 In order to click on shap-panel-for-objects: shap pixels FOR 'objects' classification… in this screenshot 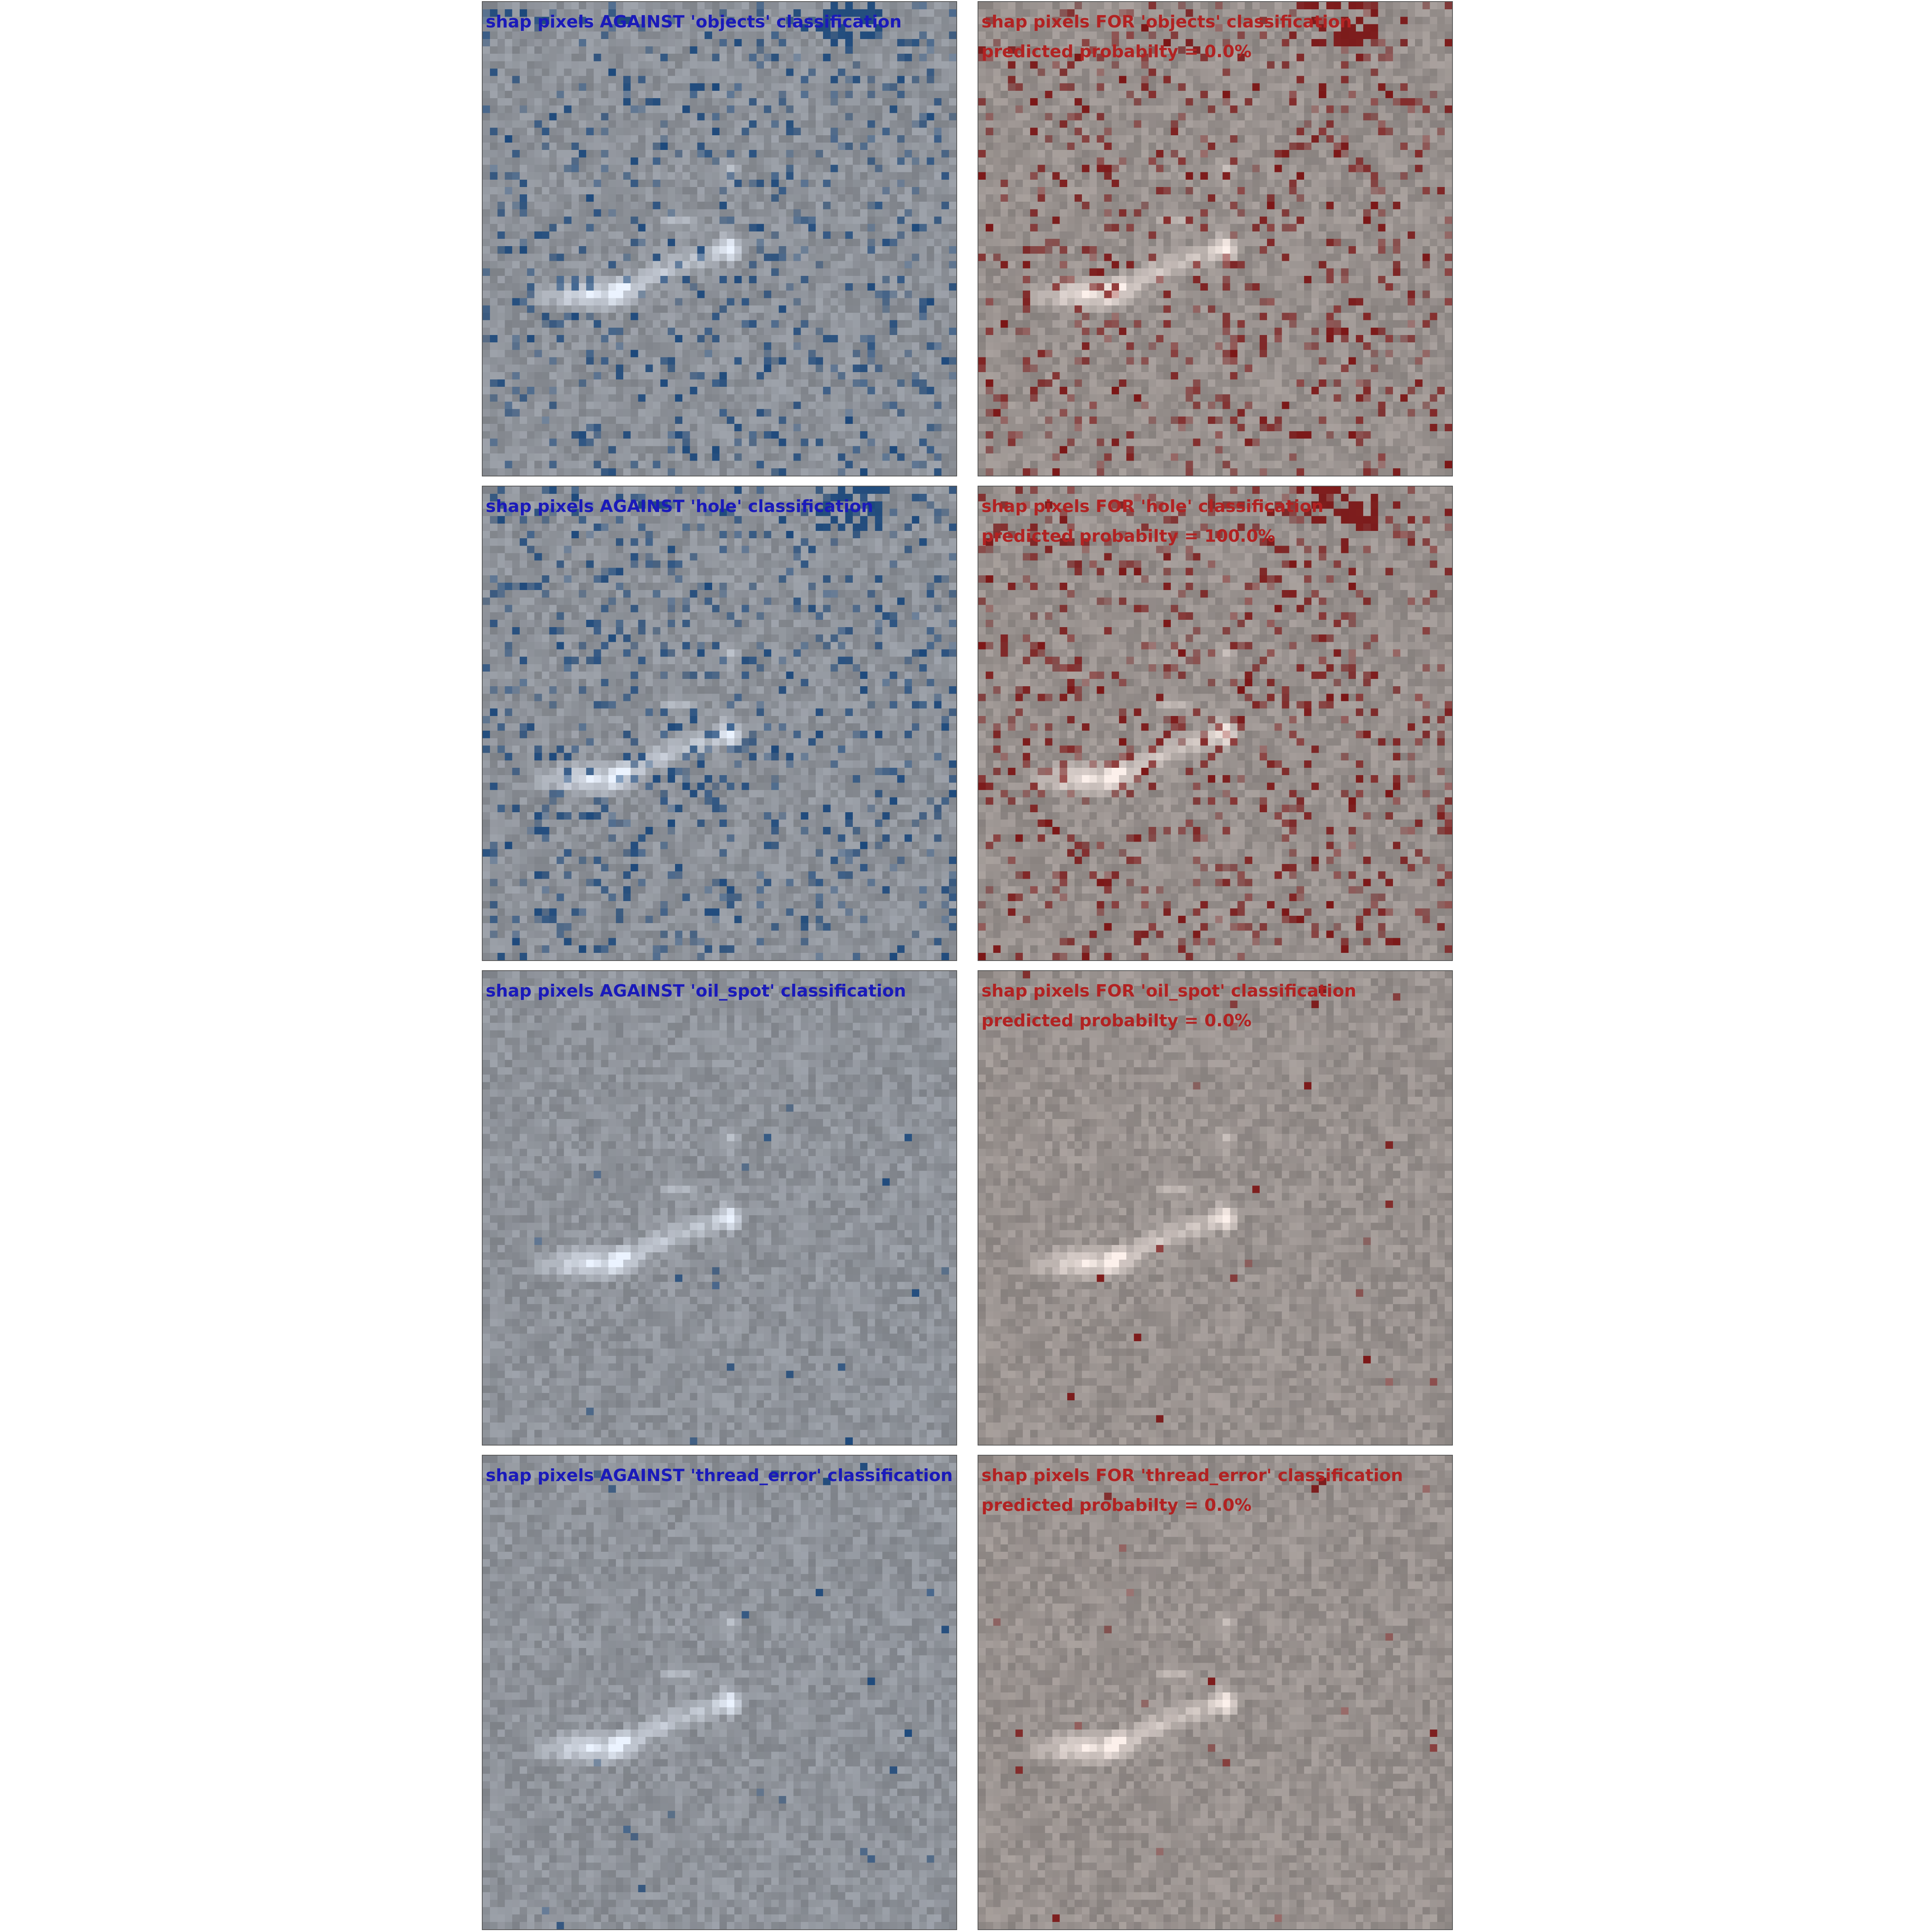, I will do `click(1215, 239)`.